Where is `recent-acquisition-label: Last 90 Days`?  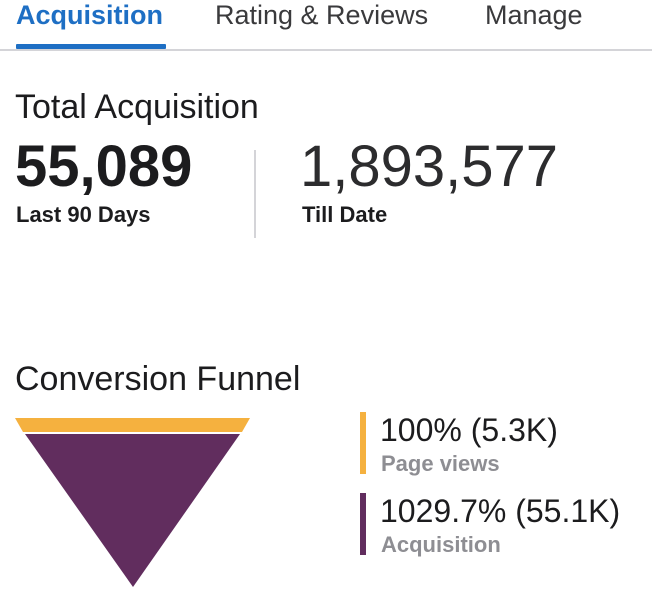 recent-acquisition-label: Last 90 Days is located at coordinates (83, 214).